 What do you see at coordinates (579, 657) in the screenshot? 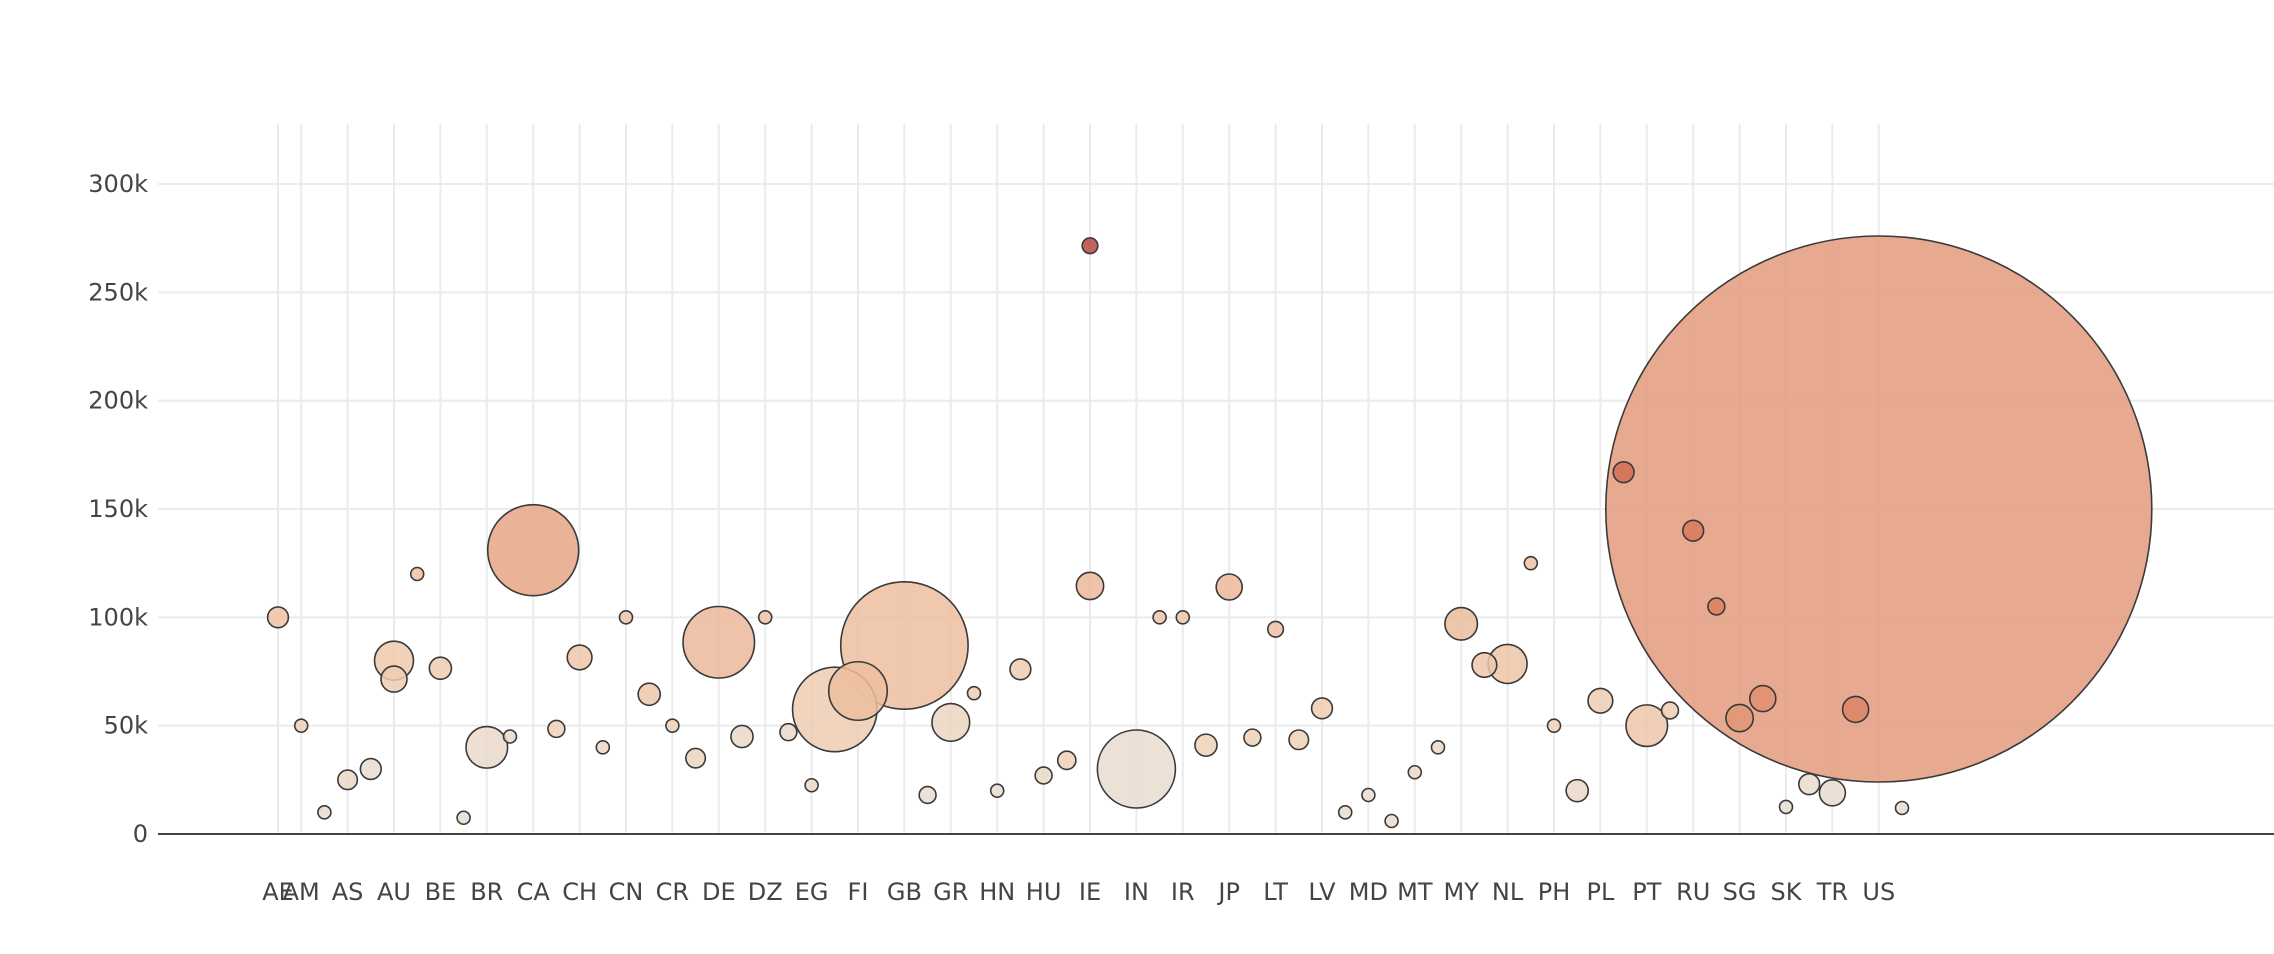
I see `bubble-ch` at bounding box center [579, 657].